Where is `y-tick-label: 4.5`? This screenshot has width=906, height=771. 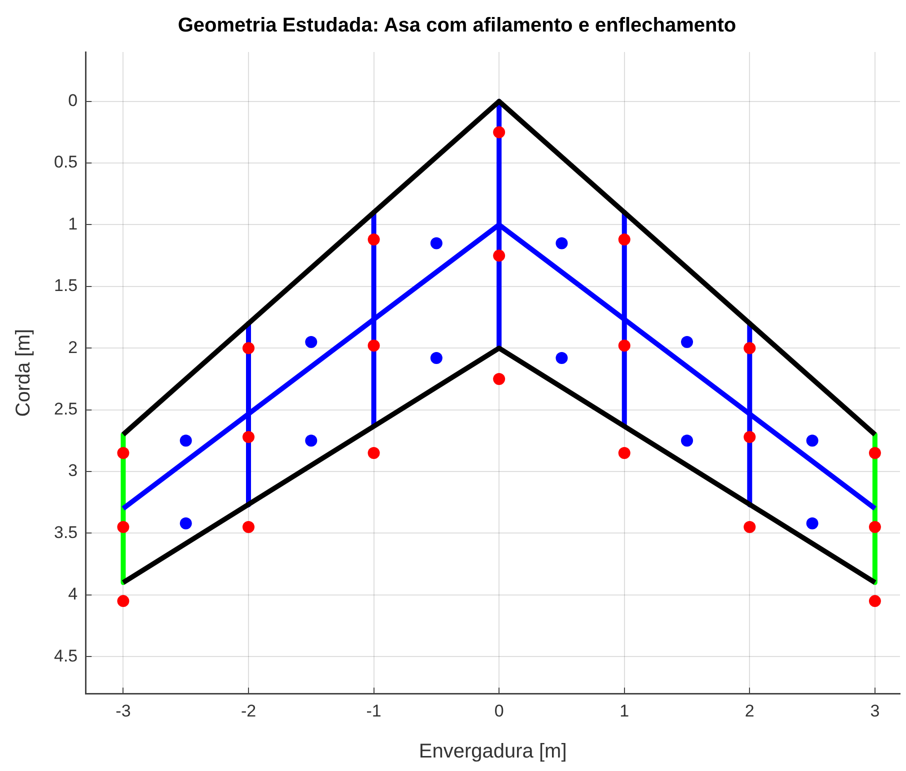
y-tick-label: 4.5 is located at coordinates (66, 656).